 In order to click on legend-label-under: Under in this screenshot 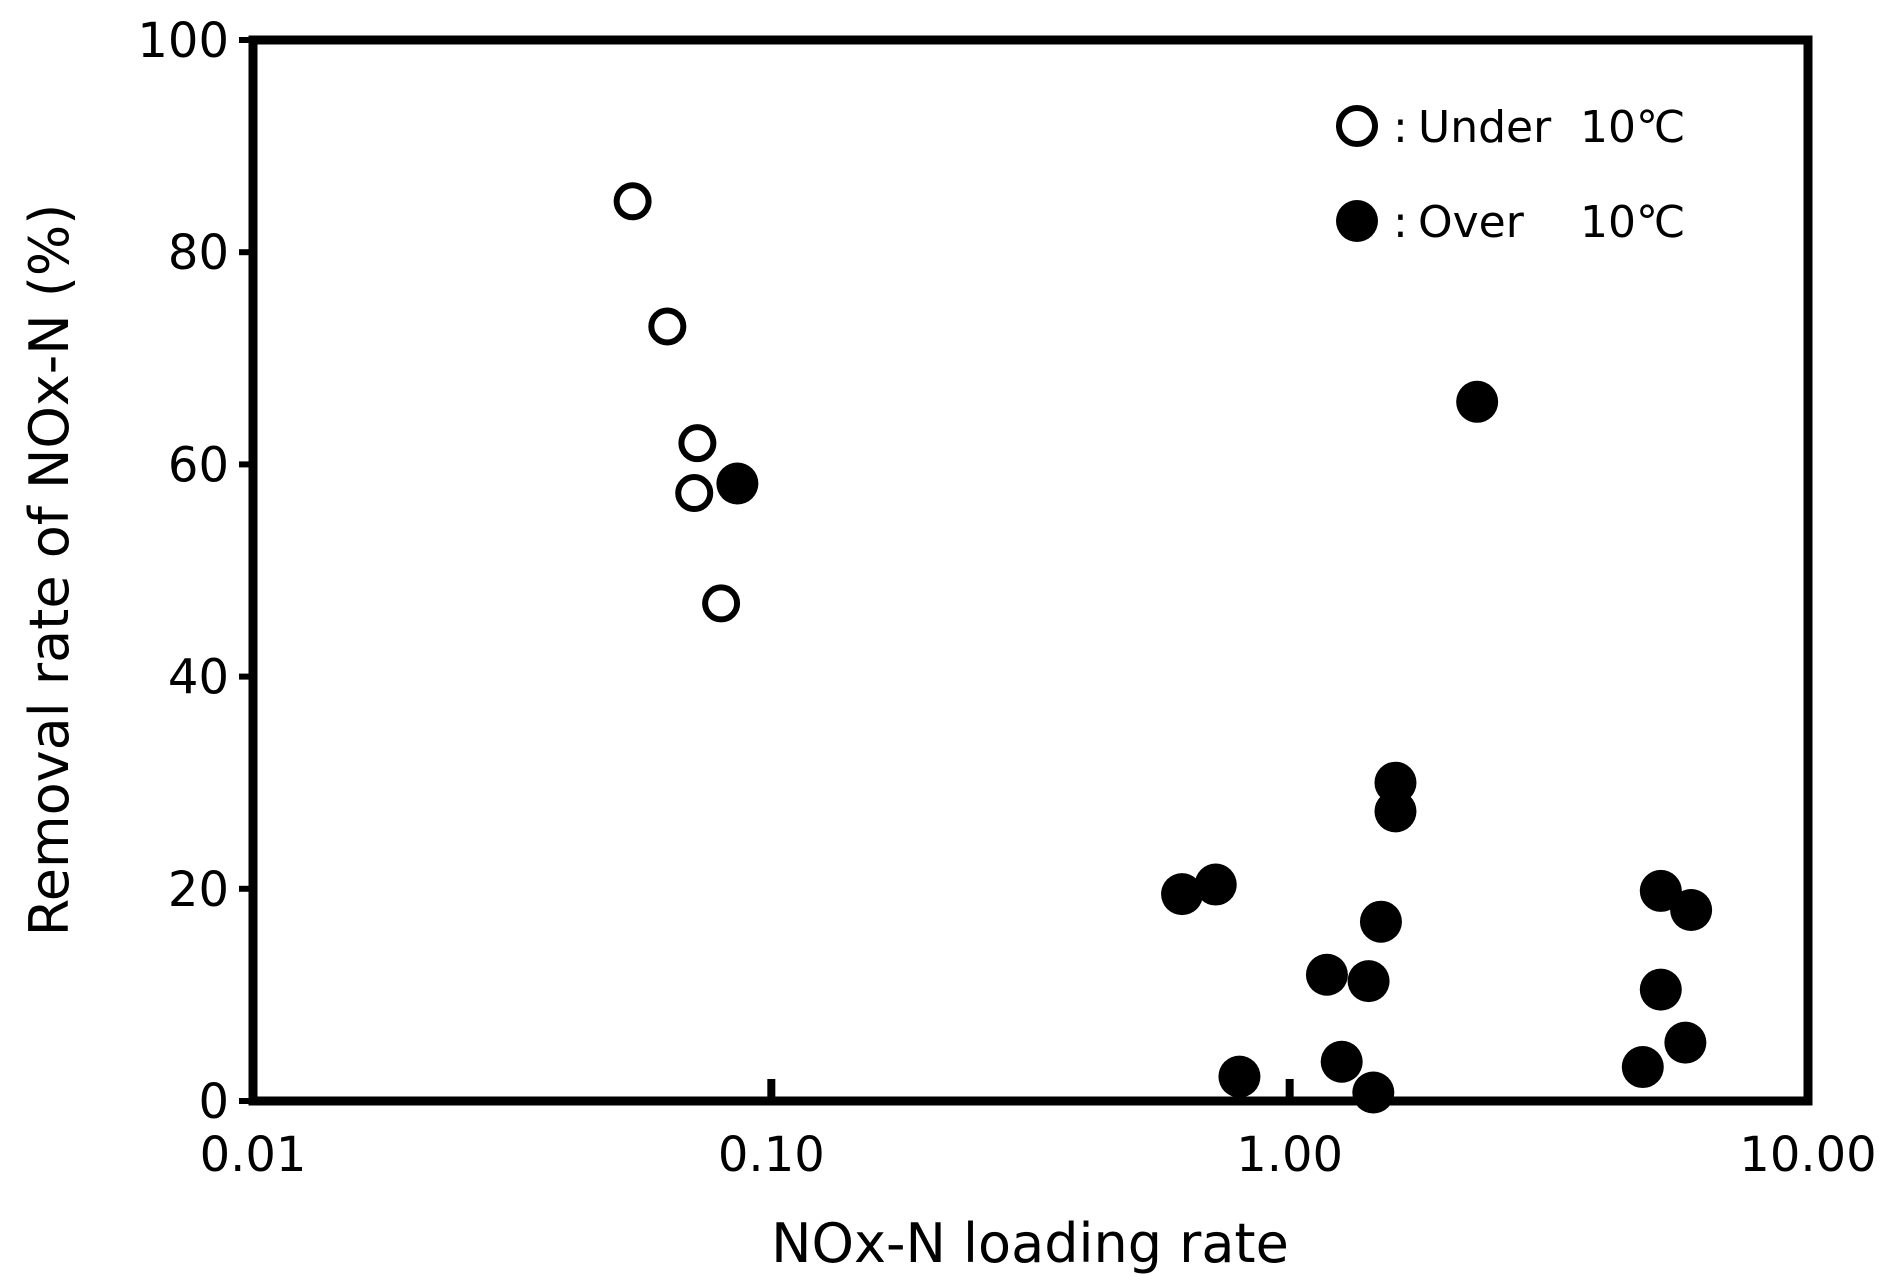, I will do `click(1485, 127)`.